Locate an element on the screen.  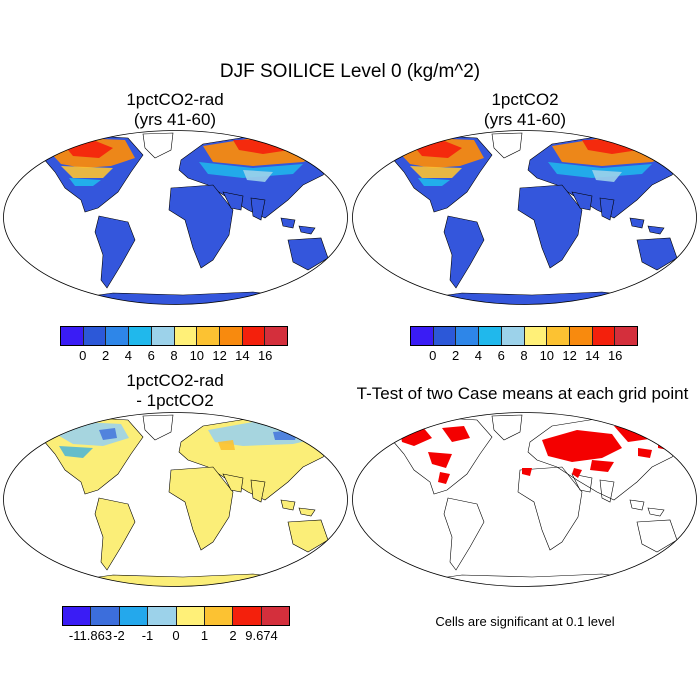
figure-title: DJF SOILICE Level 0 (kg/m^2) is located at coordinates (350, 71).